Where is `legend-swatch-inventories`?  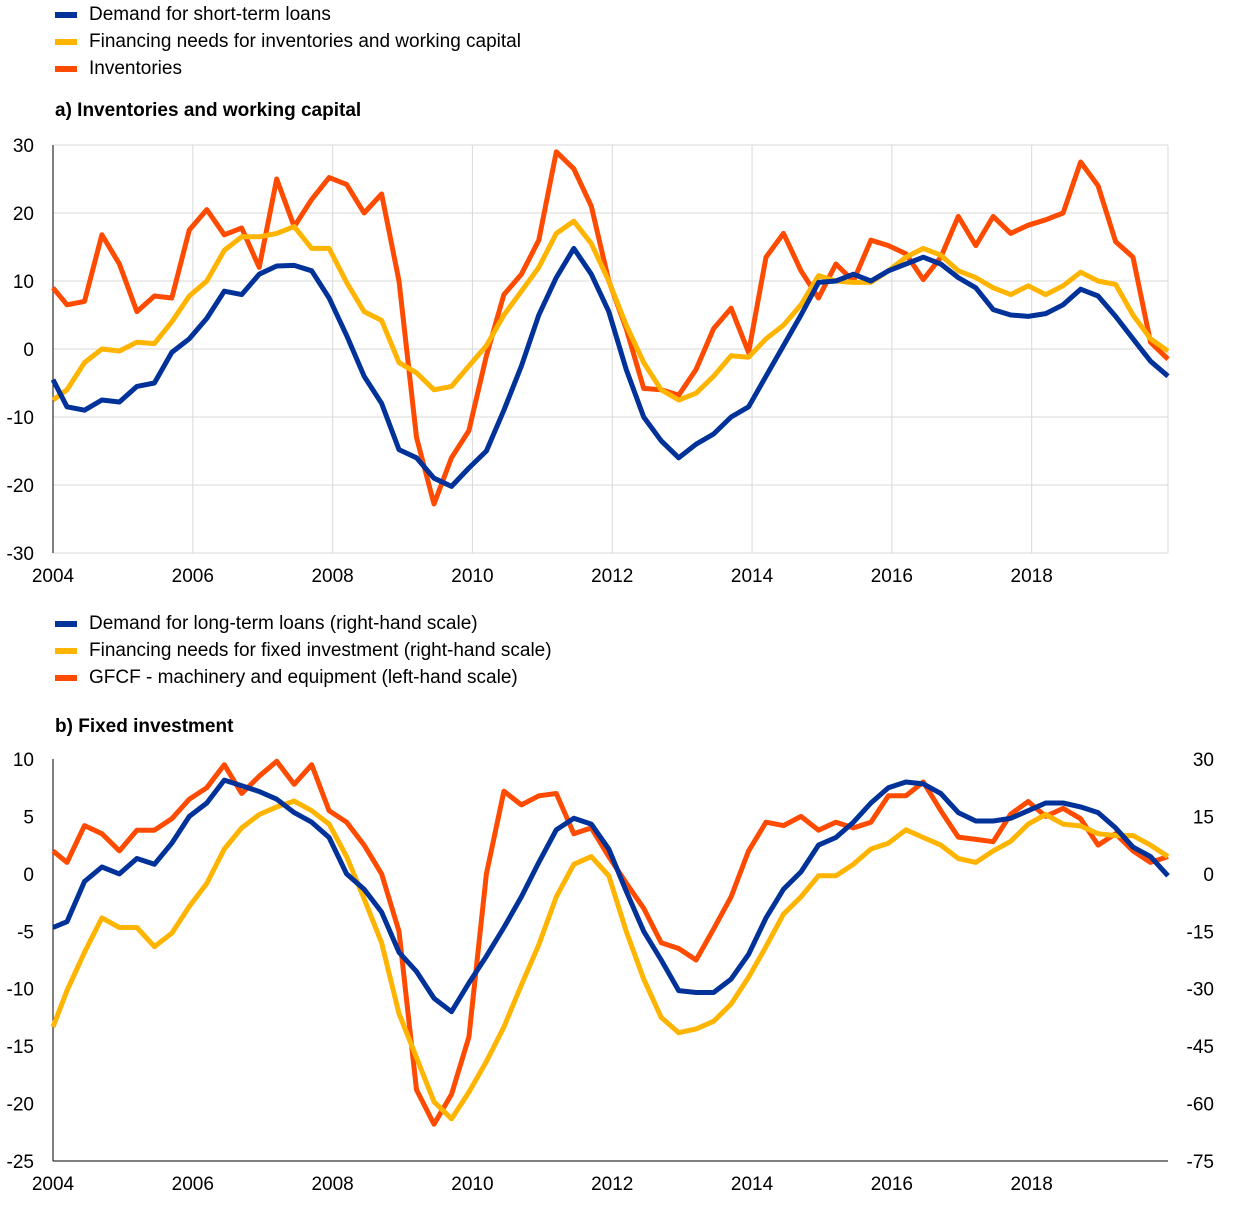
legend-swatch-inventories is located at coordinates (66, 68).